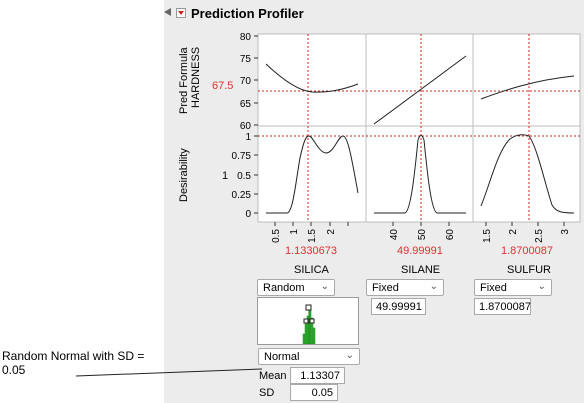 This screenshot has height=403, width=584. Describe the element at coordinates (419, 224) in the screenshot. I see `x-axis-ticks` at that location.